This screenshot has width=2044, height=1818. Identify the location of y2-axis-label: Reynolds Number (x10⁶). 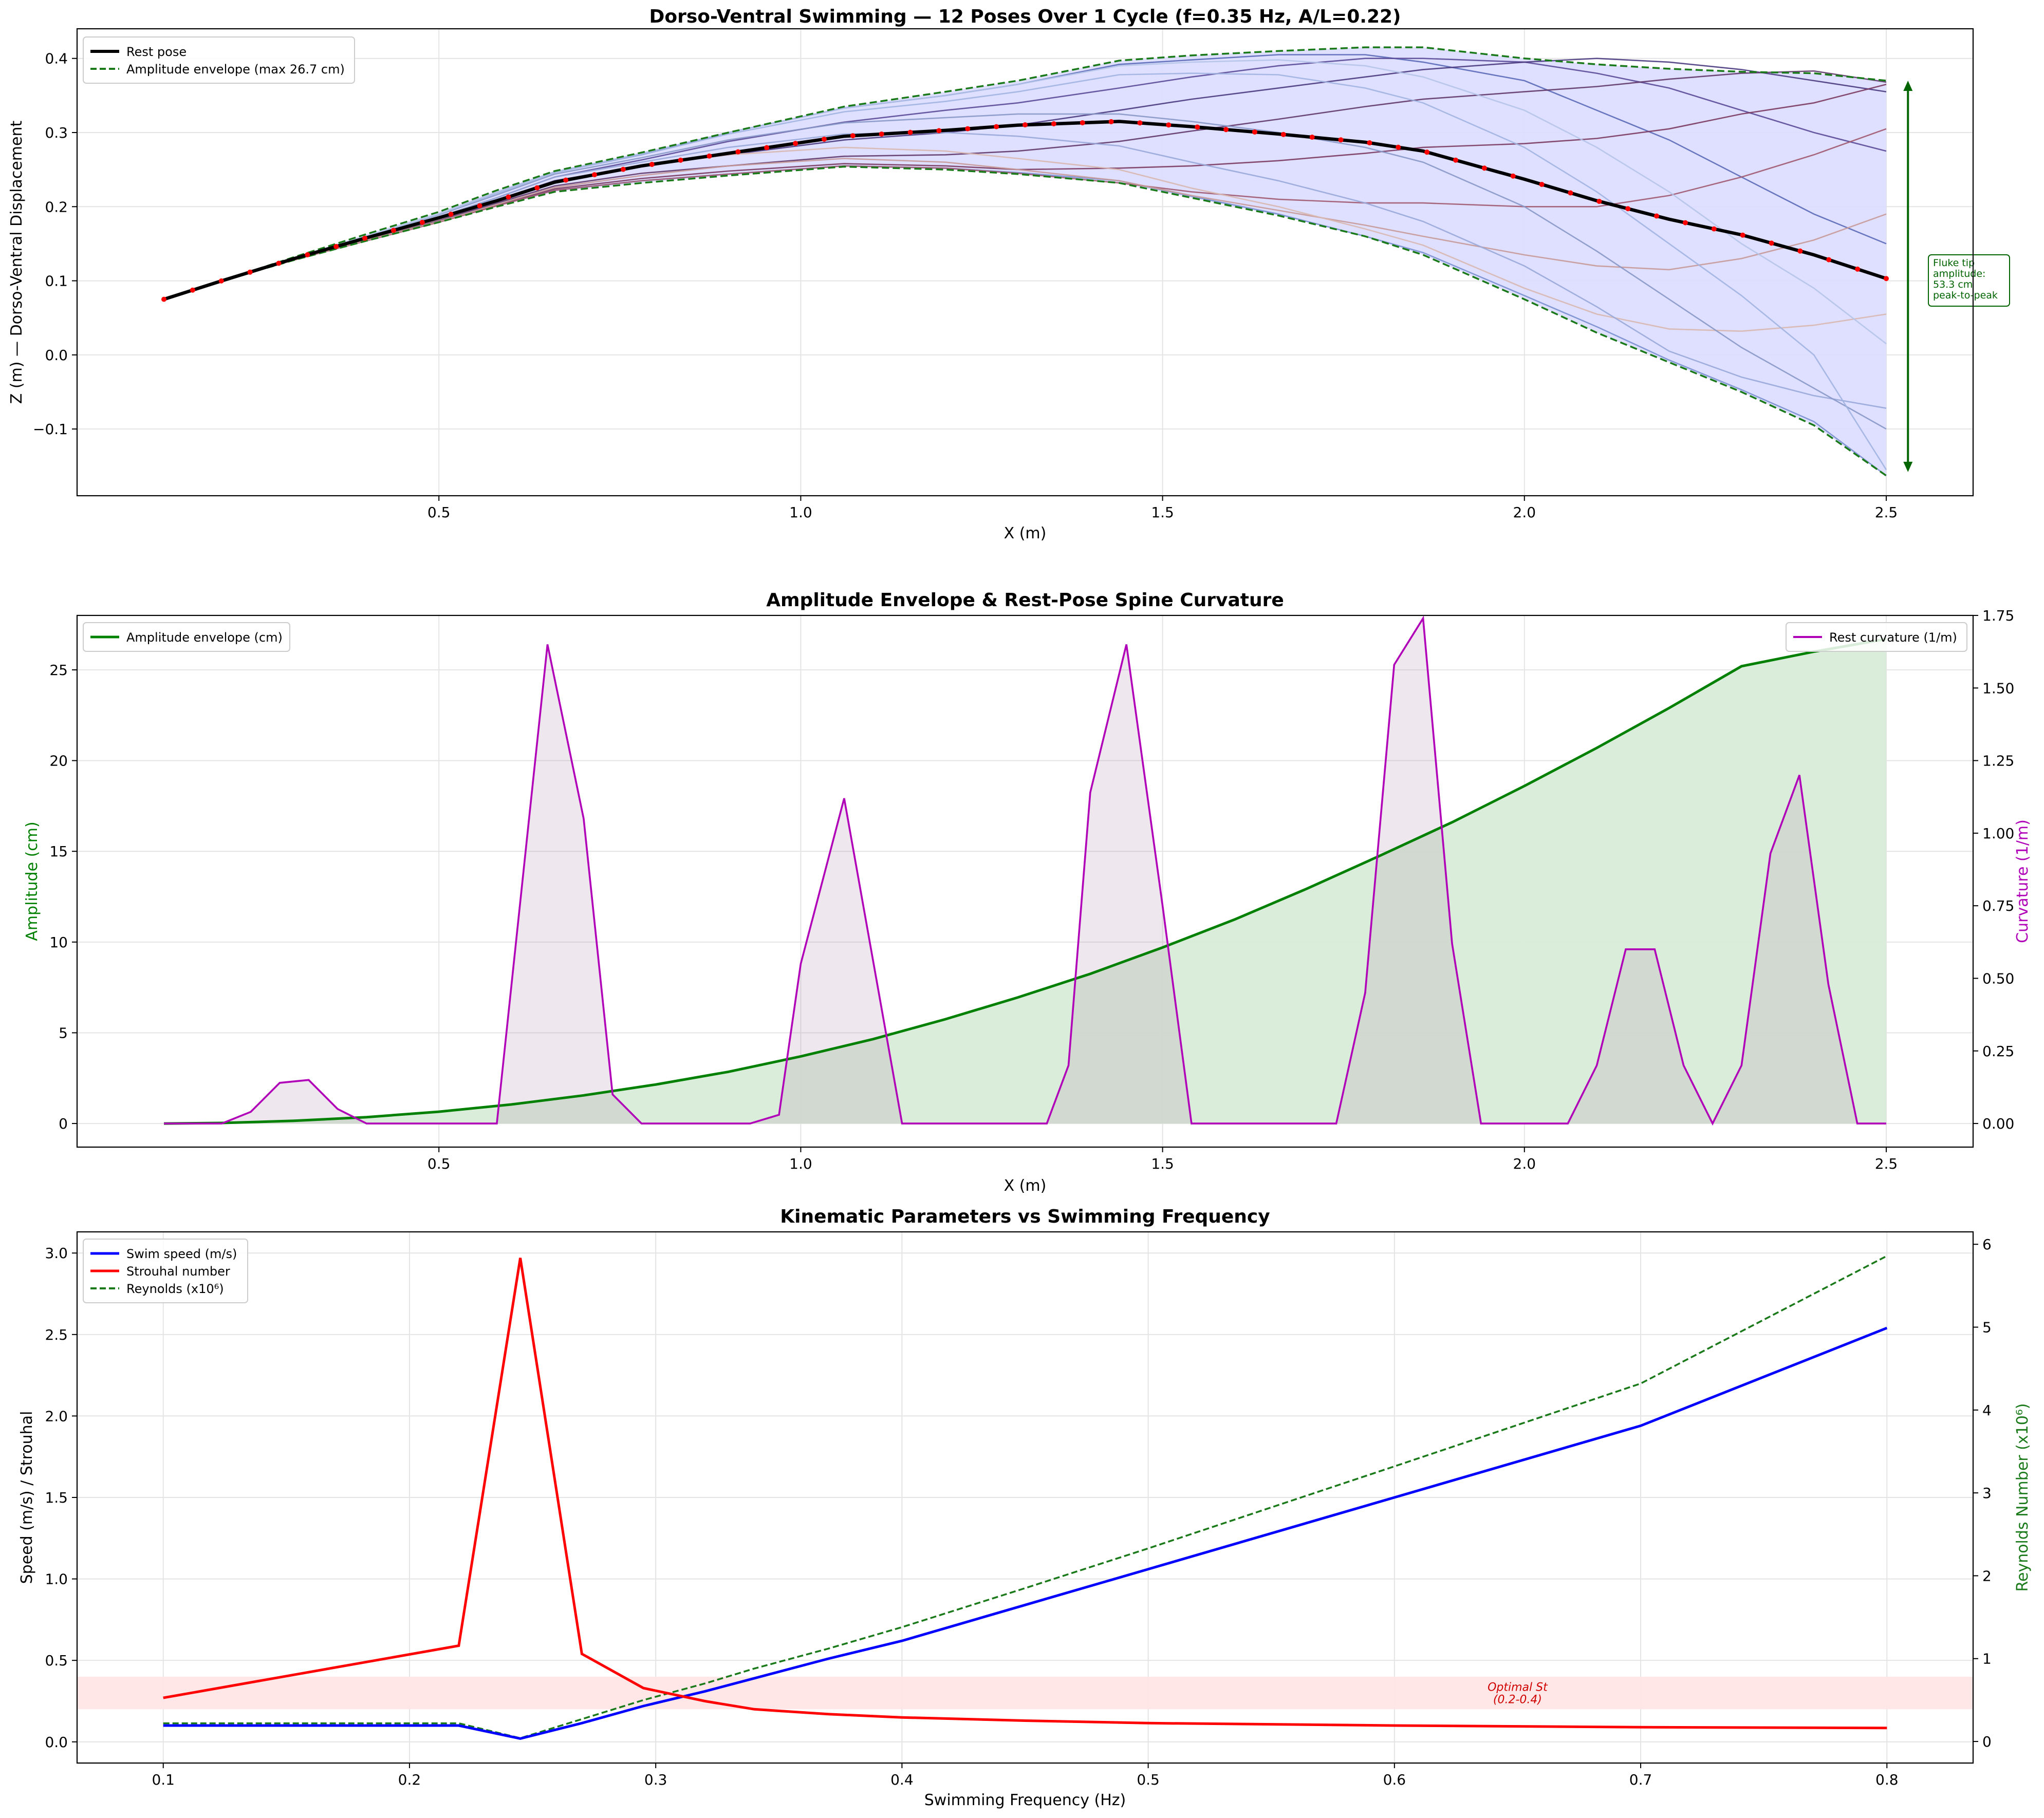
(2023, 1497).